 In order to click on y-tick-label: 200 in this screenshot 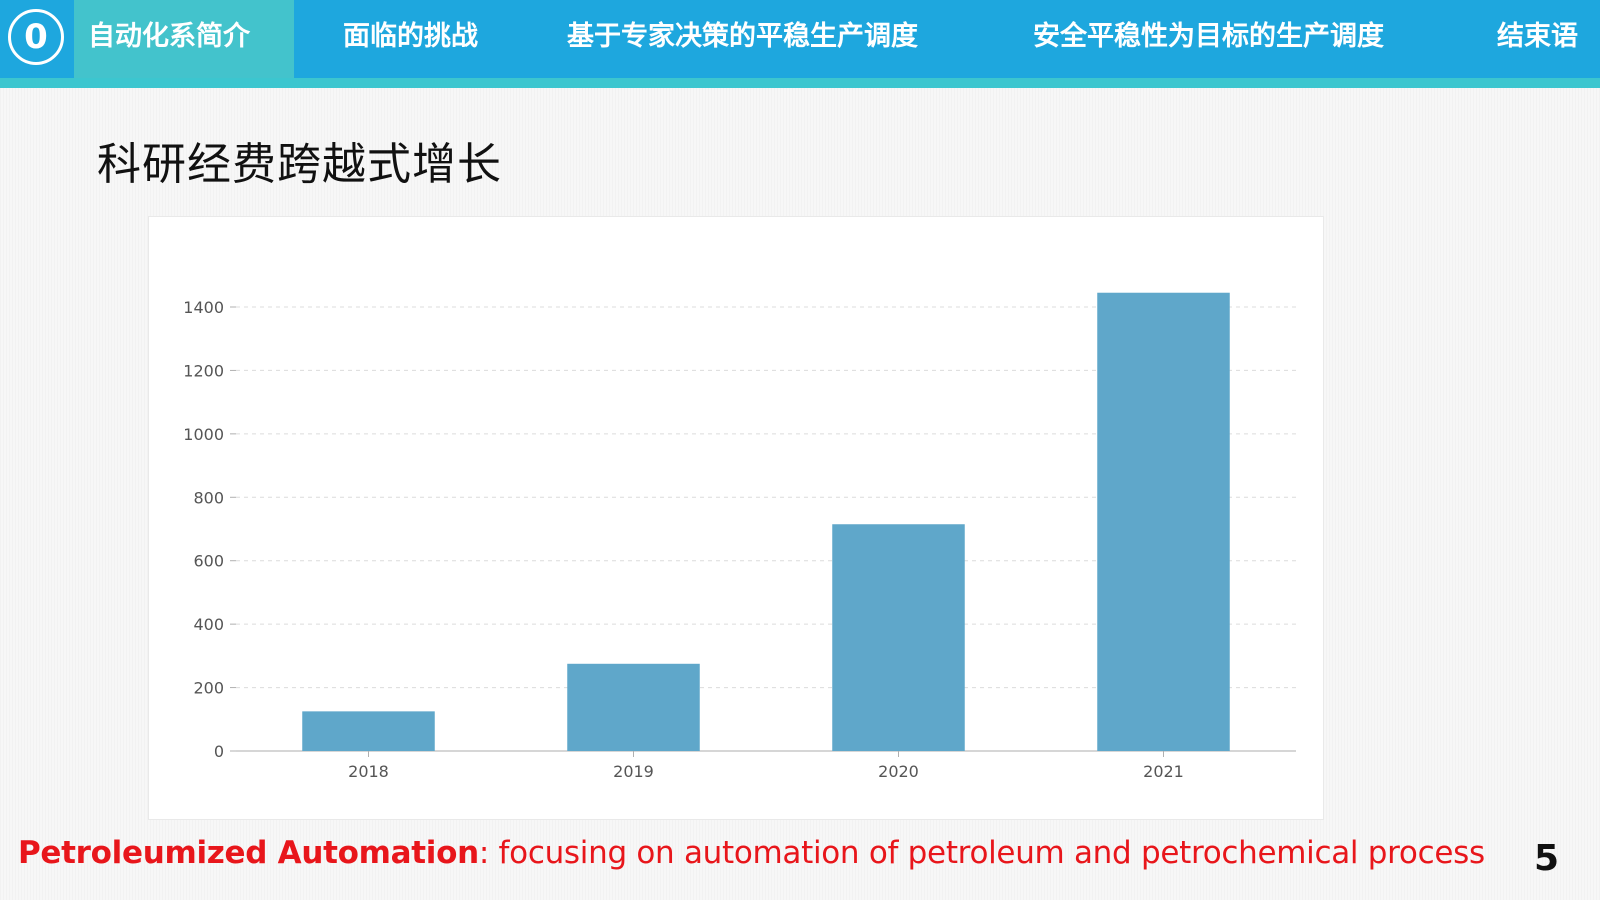, I will do `click(208, 688)`.